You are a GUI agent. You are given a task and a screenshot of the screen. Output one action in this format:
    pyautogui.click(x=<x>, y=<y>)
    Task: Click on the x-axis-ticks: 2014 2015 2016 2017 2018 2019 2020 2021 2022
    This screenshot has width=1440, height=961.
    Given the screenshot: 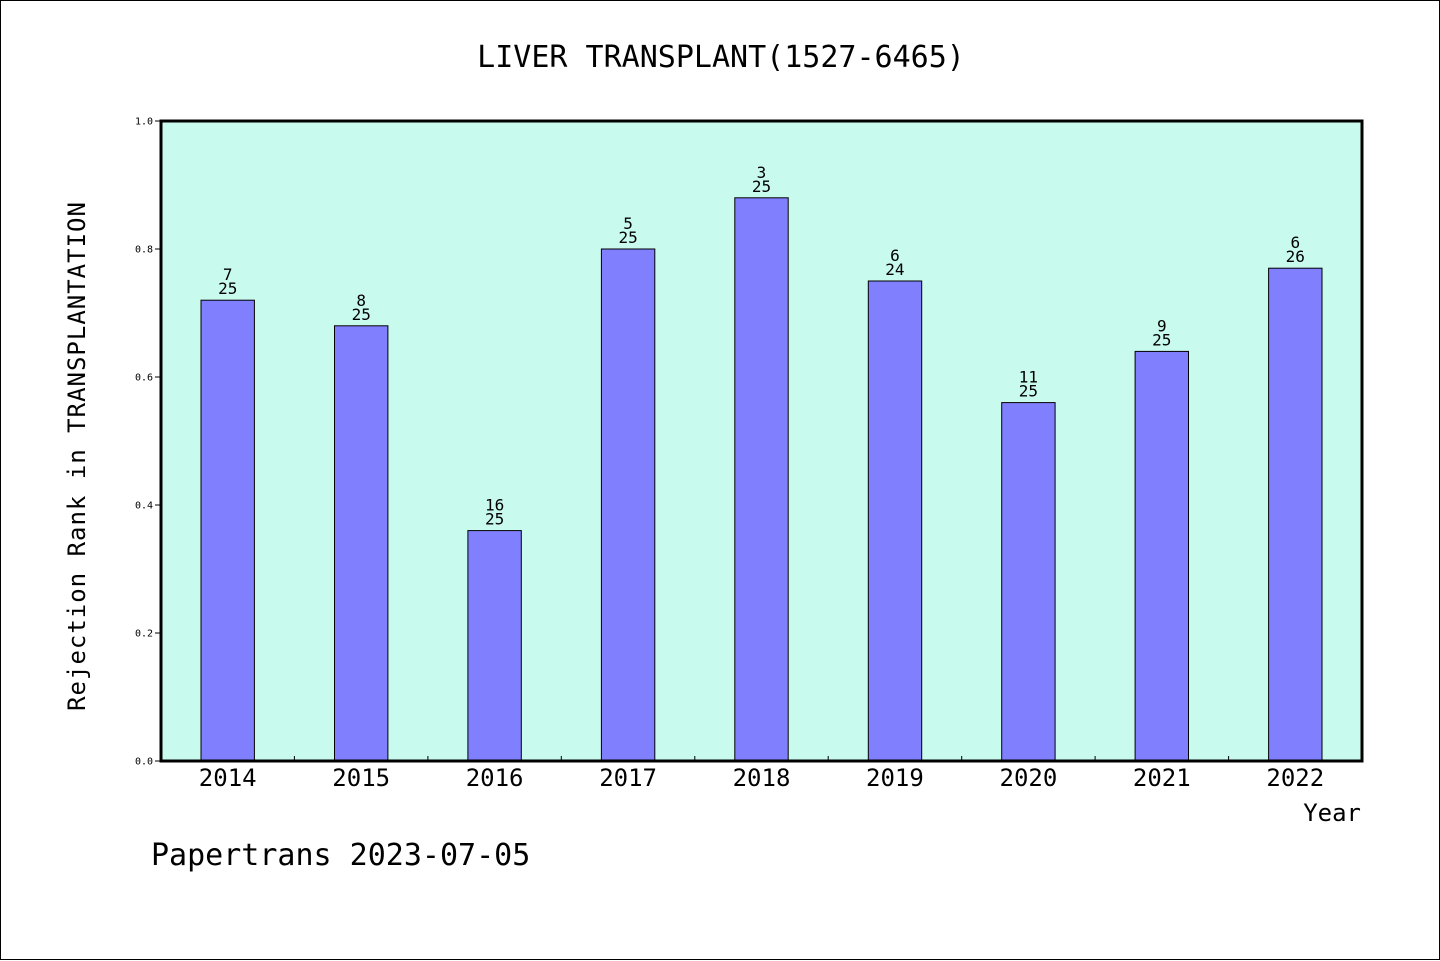 What is the action you would take?
    pyautogui.click(x=761, y=774)
    